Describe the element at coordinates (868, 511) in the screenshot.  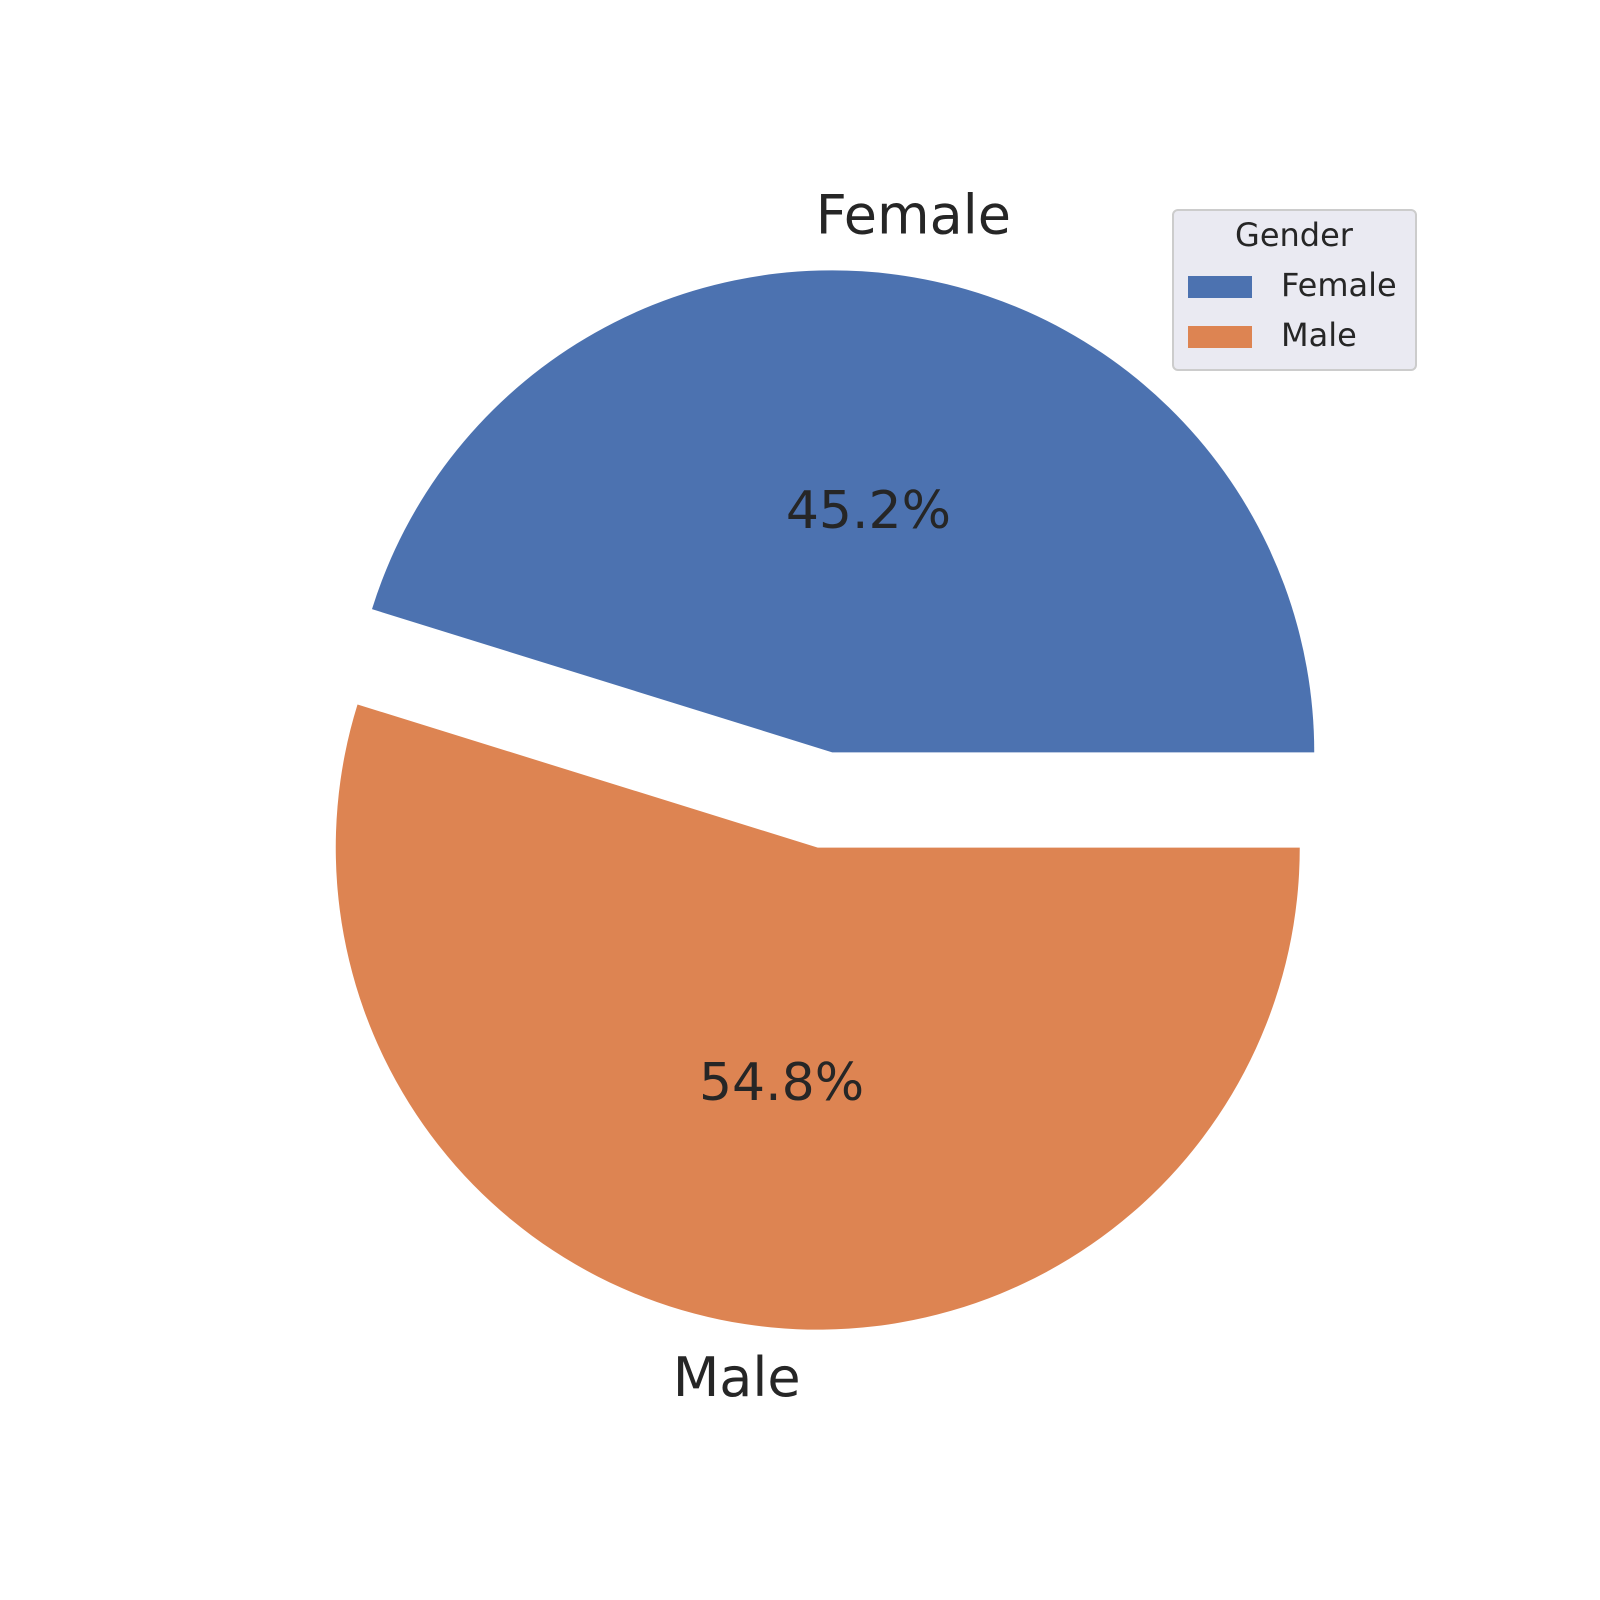
I see `value-label: 45.2%` at that location.